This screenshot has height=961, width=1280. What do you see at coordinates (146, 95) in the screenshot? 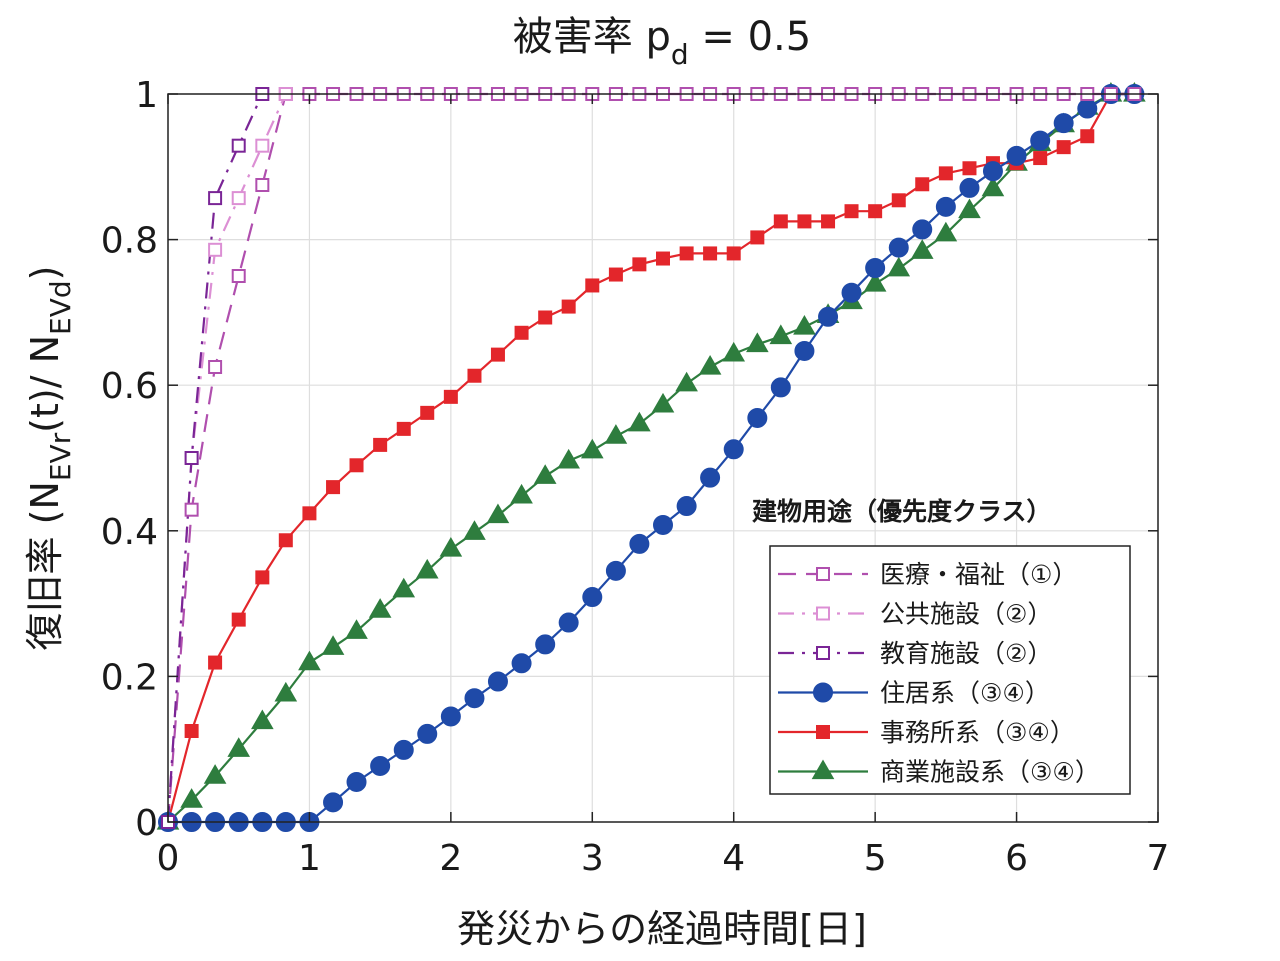
I see `y-tick-label: 1` at bounding box center [146, 95].